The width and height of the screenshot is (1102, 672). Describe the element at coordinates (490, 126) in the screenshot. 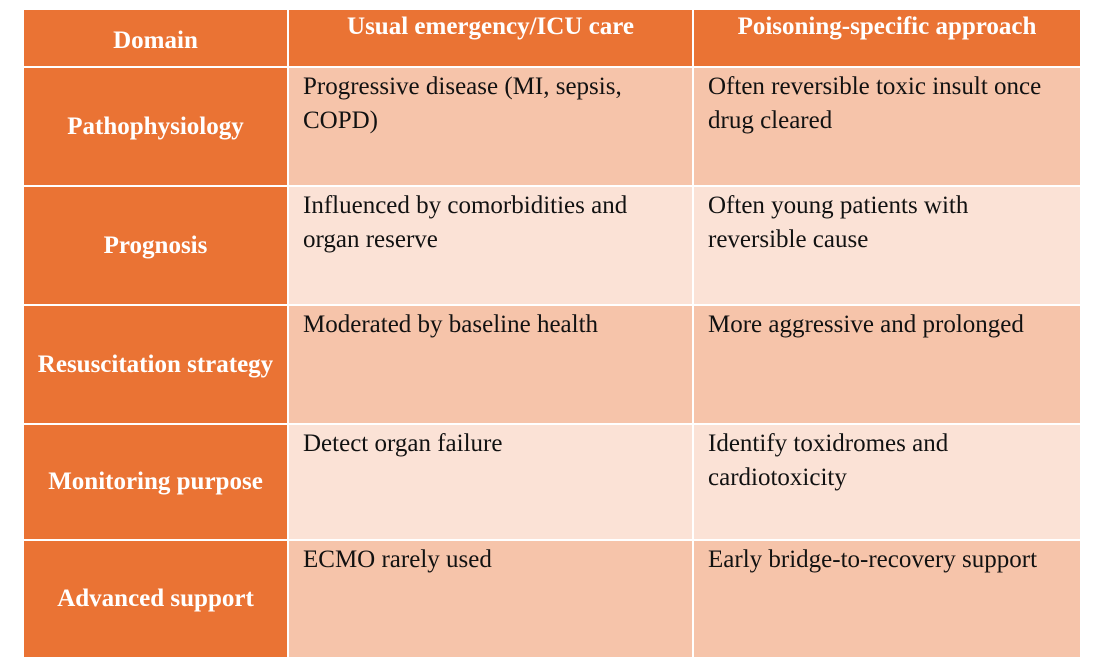

I see `row-usual-cell: Progressive disease (MI, sepsis, COPD)` at that location.